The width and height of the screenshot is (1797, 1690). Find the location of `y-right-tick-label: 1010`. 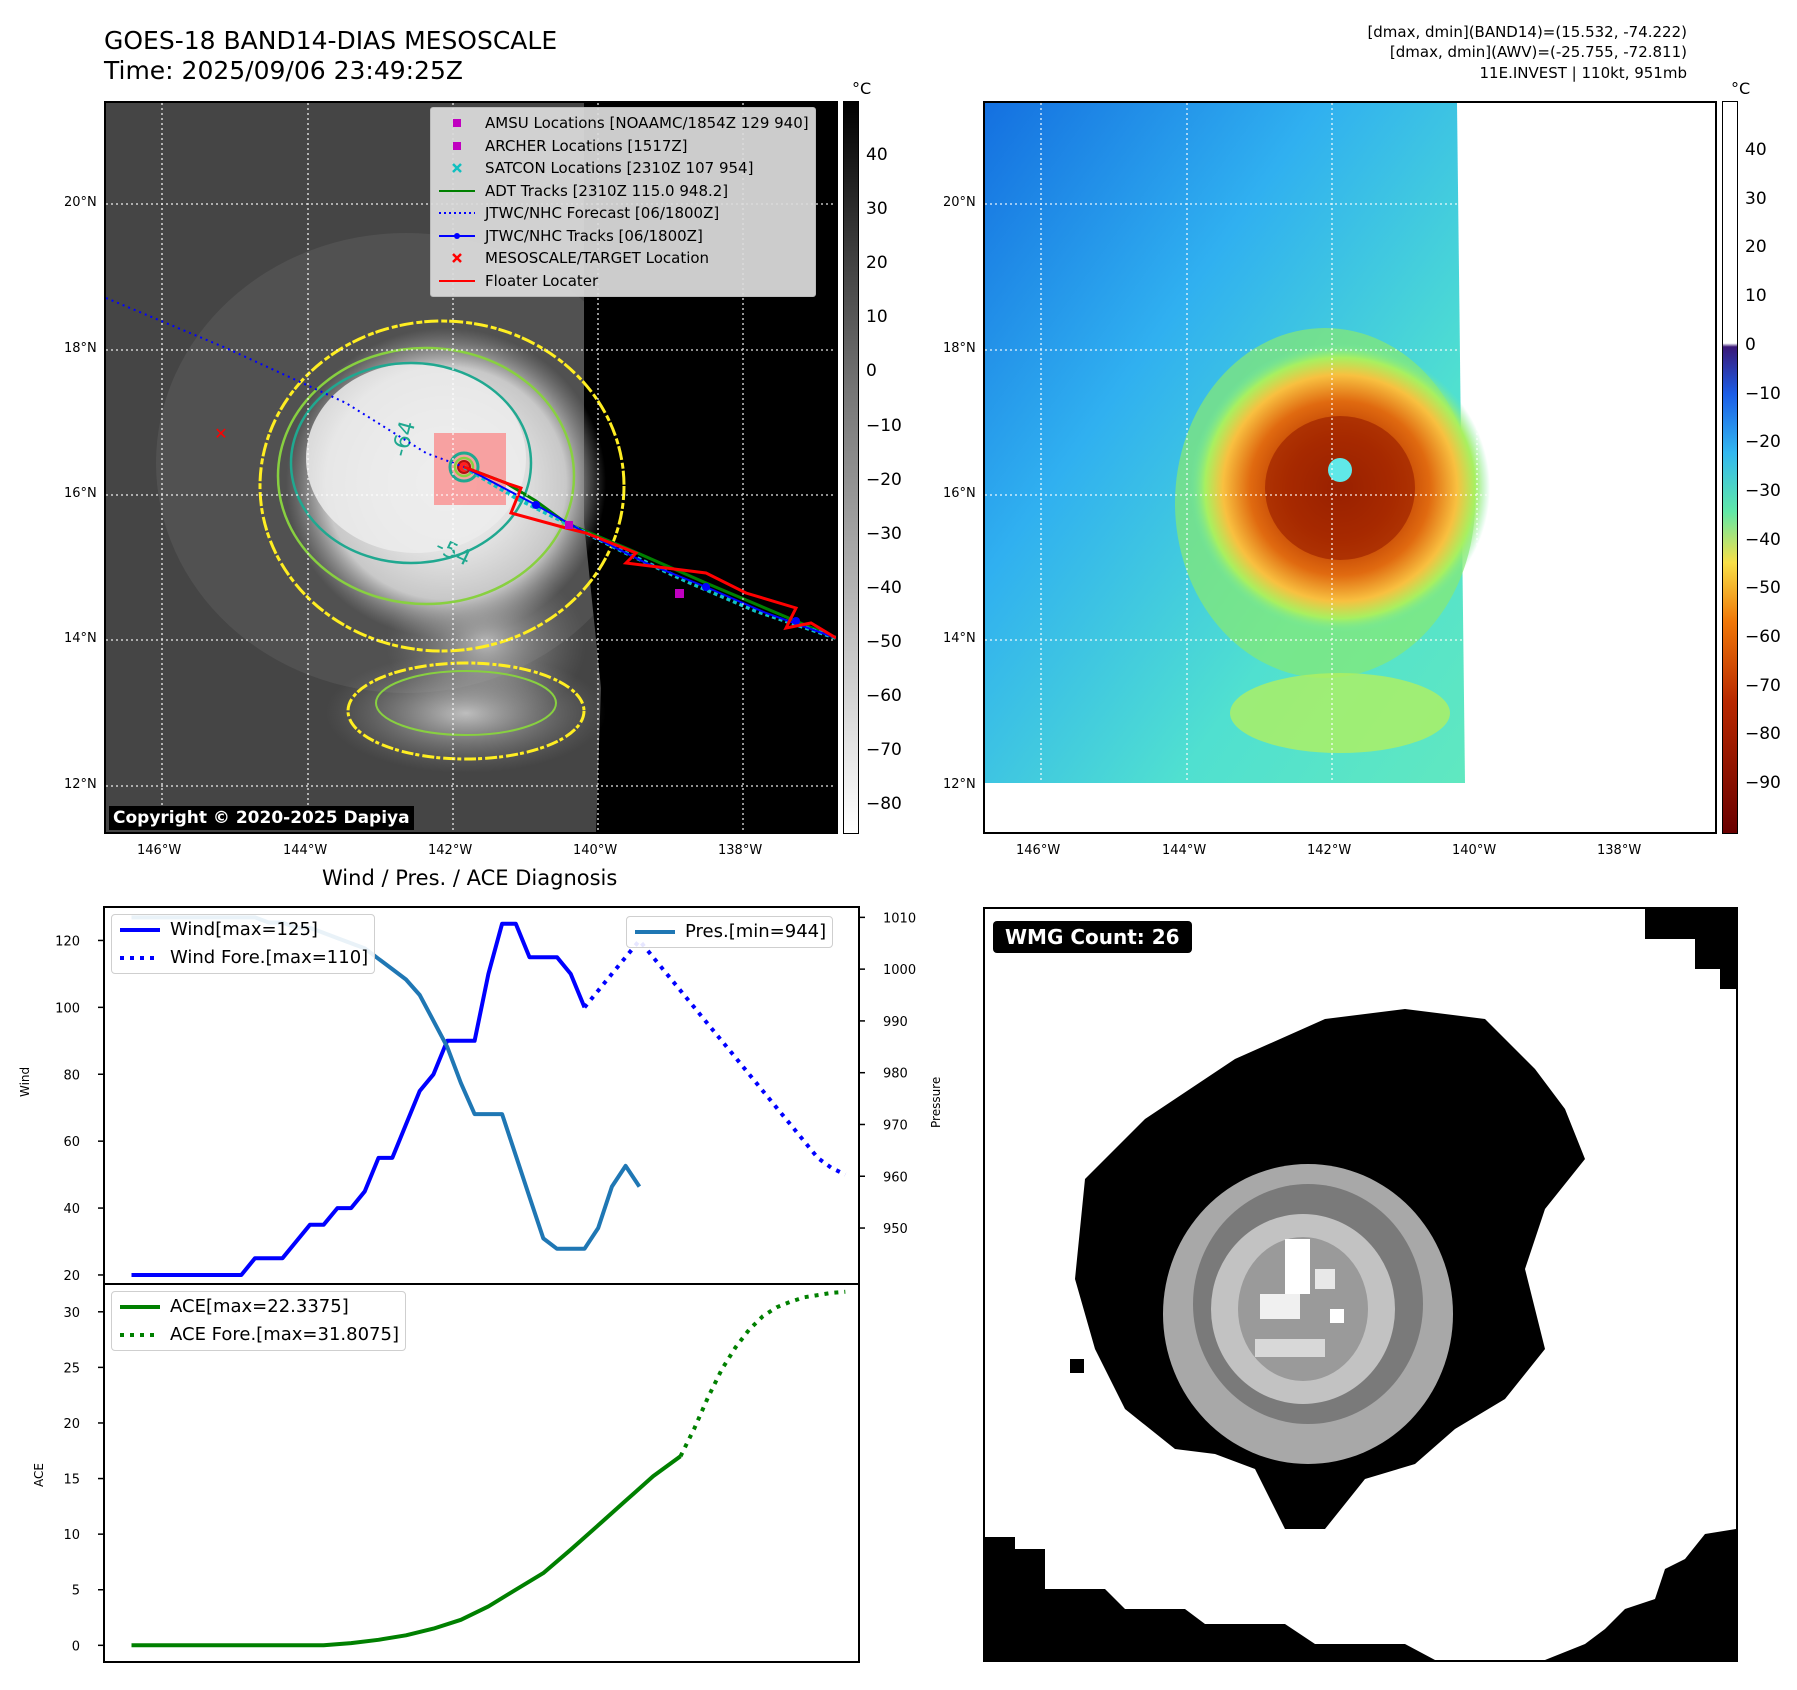

y-right-tick-label: 1010 is located at coordinates (899, 918).